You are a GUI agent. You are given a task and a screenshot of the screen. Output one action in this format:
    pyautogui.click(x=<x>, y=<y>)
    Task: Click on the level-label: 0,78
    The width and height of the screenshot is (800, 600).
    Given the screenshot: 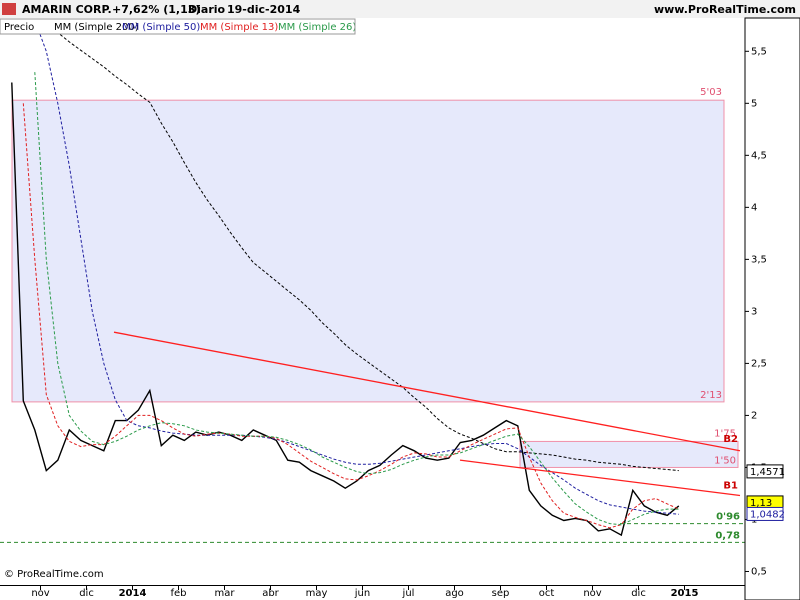 What is the action you would take?
    pyautogui.click(x=727, y=535)
    